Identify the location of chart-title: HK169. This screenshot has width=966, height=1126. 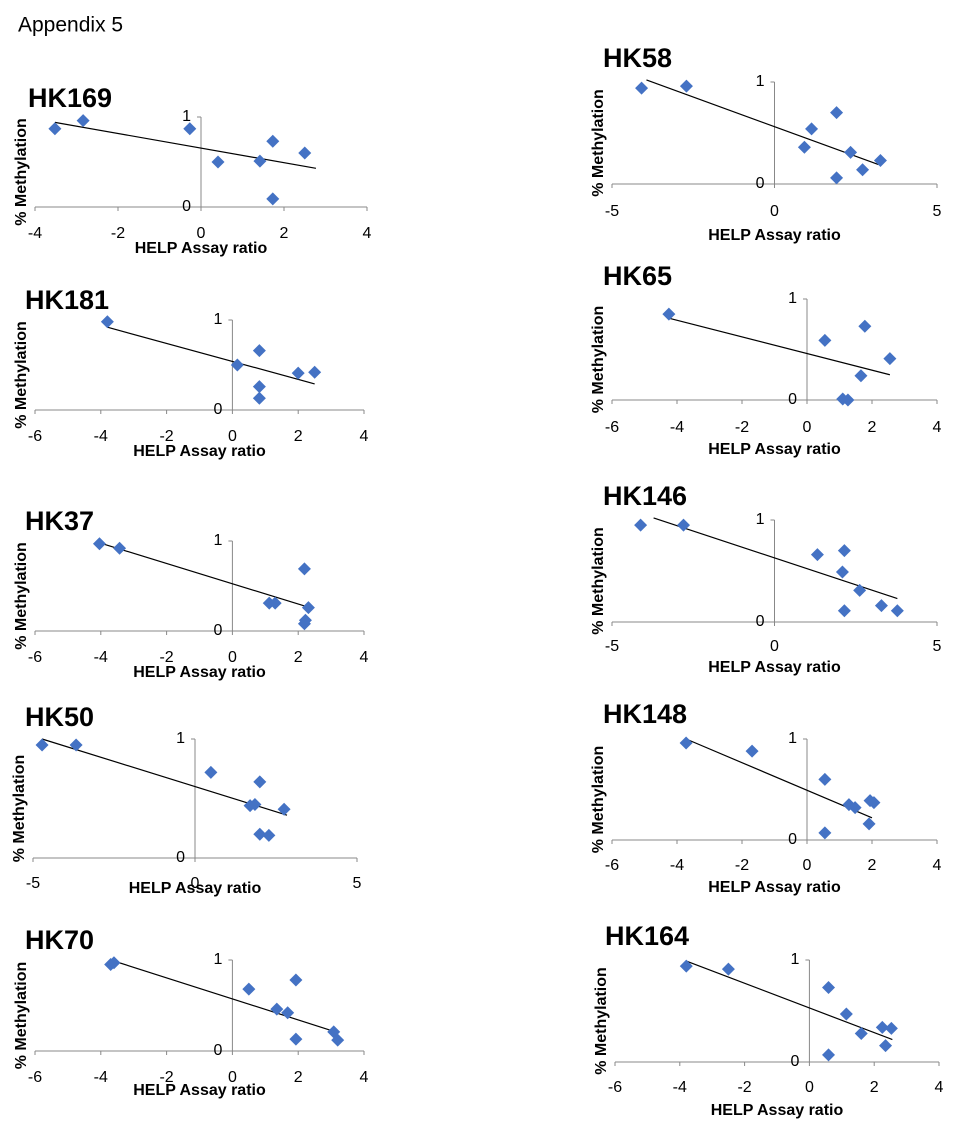
(70, 98).